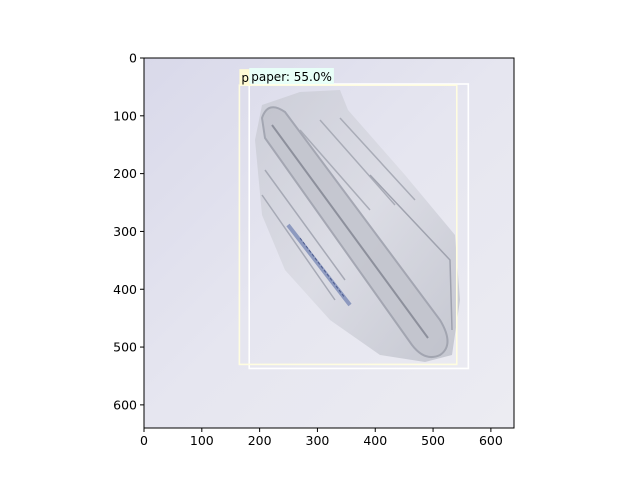 This screenshot has width=640, height=480. What do you see at coordinates (144, 440) in the screenshot?
I see `x-tick-label: 0` at bounding box center [144, 440].